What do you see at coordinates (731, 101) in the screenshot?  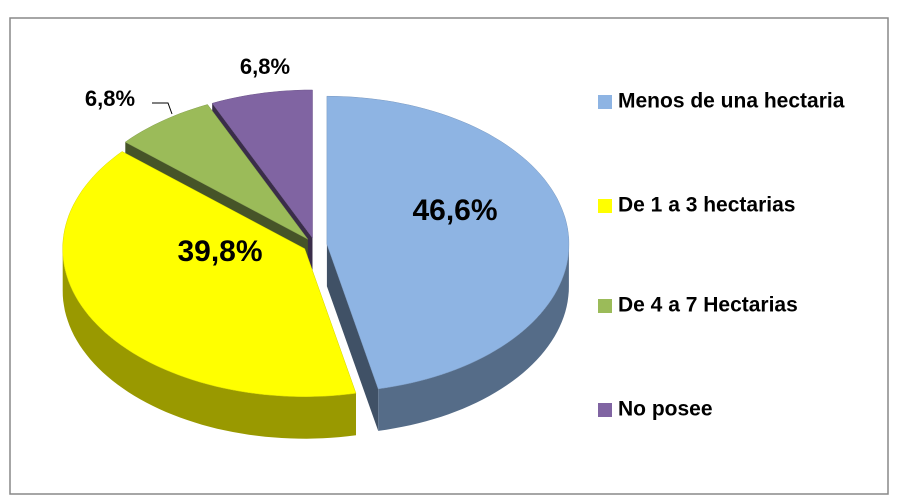 I see `legend-label: Menos de una hectaria` at bounding box center [731, 101].